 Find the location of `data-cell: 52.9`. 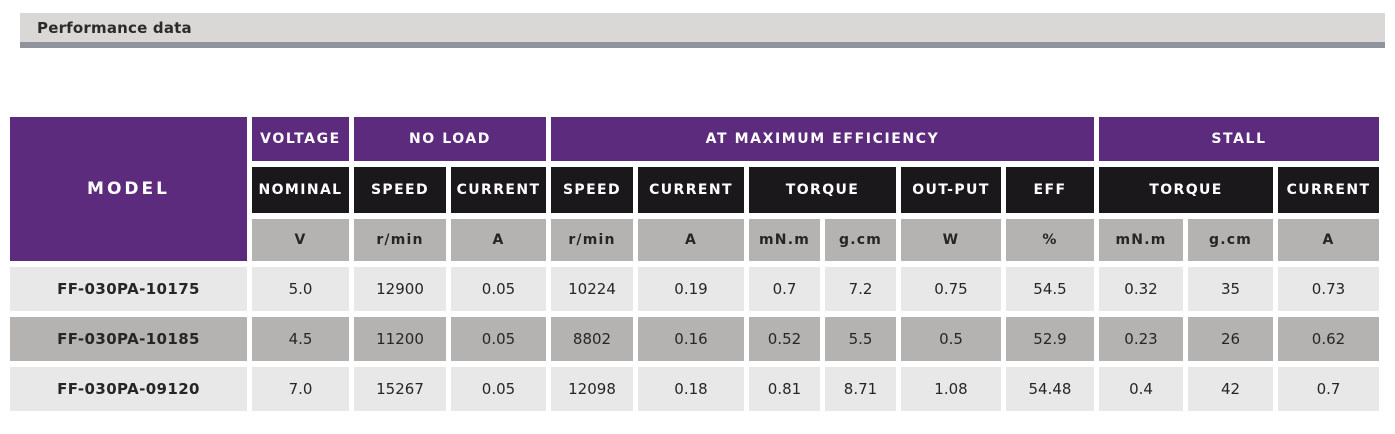

data-cell: 52.9 is located at coordinates (1050, 339).